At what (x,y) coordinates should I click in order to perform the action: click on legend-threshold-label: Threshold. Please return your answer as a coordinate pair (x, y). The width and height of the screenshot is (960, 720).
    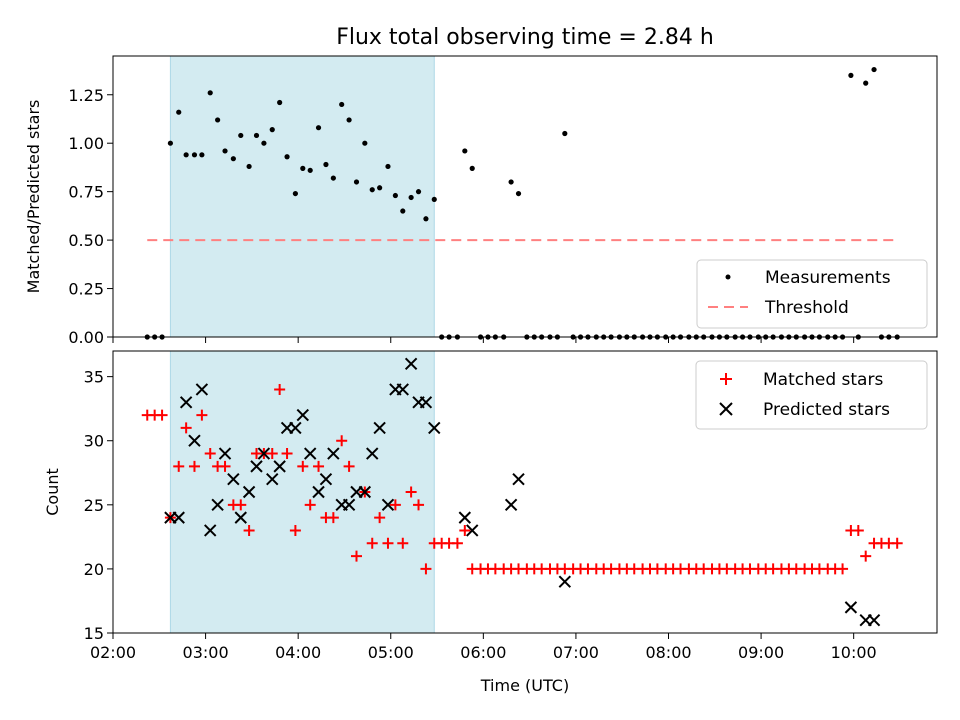
    Looking at the image, I should click on (806, 308).